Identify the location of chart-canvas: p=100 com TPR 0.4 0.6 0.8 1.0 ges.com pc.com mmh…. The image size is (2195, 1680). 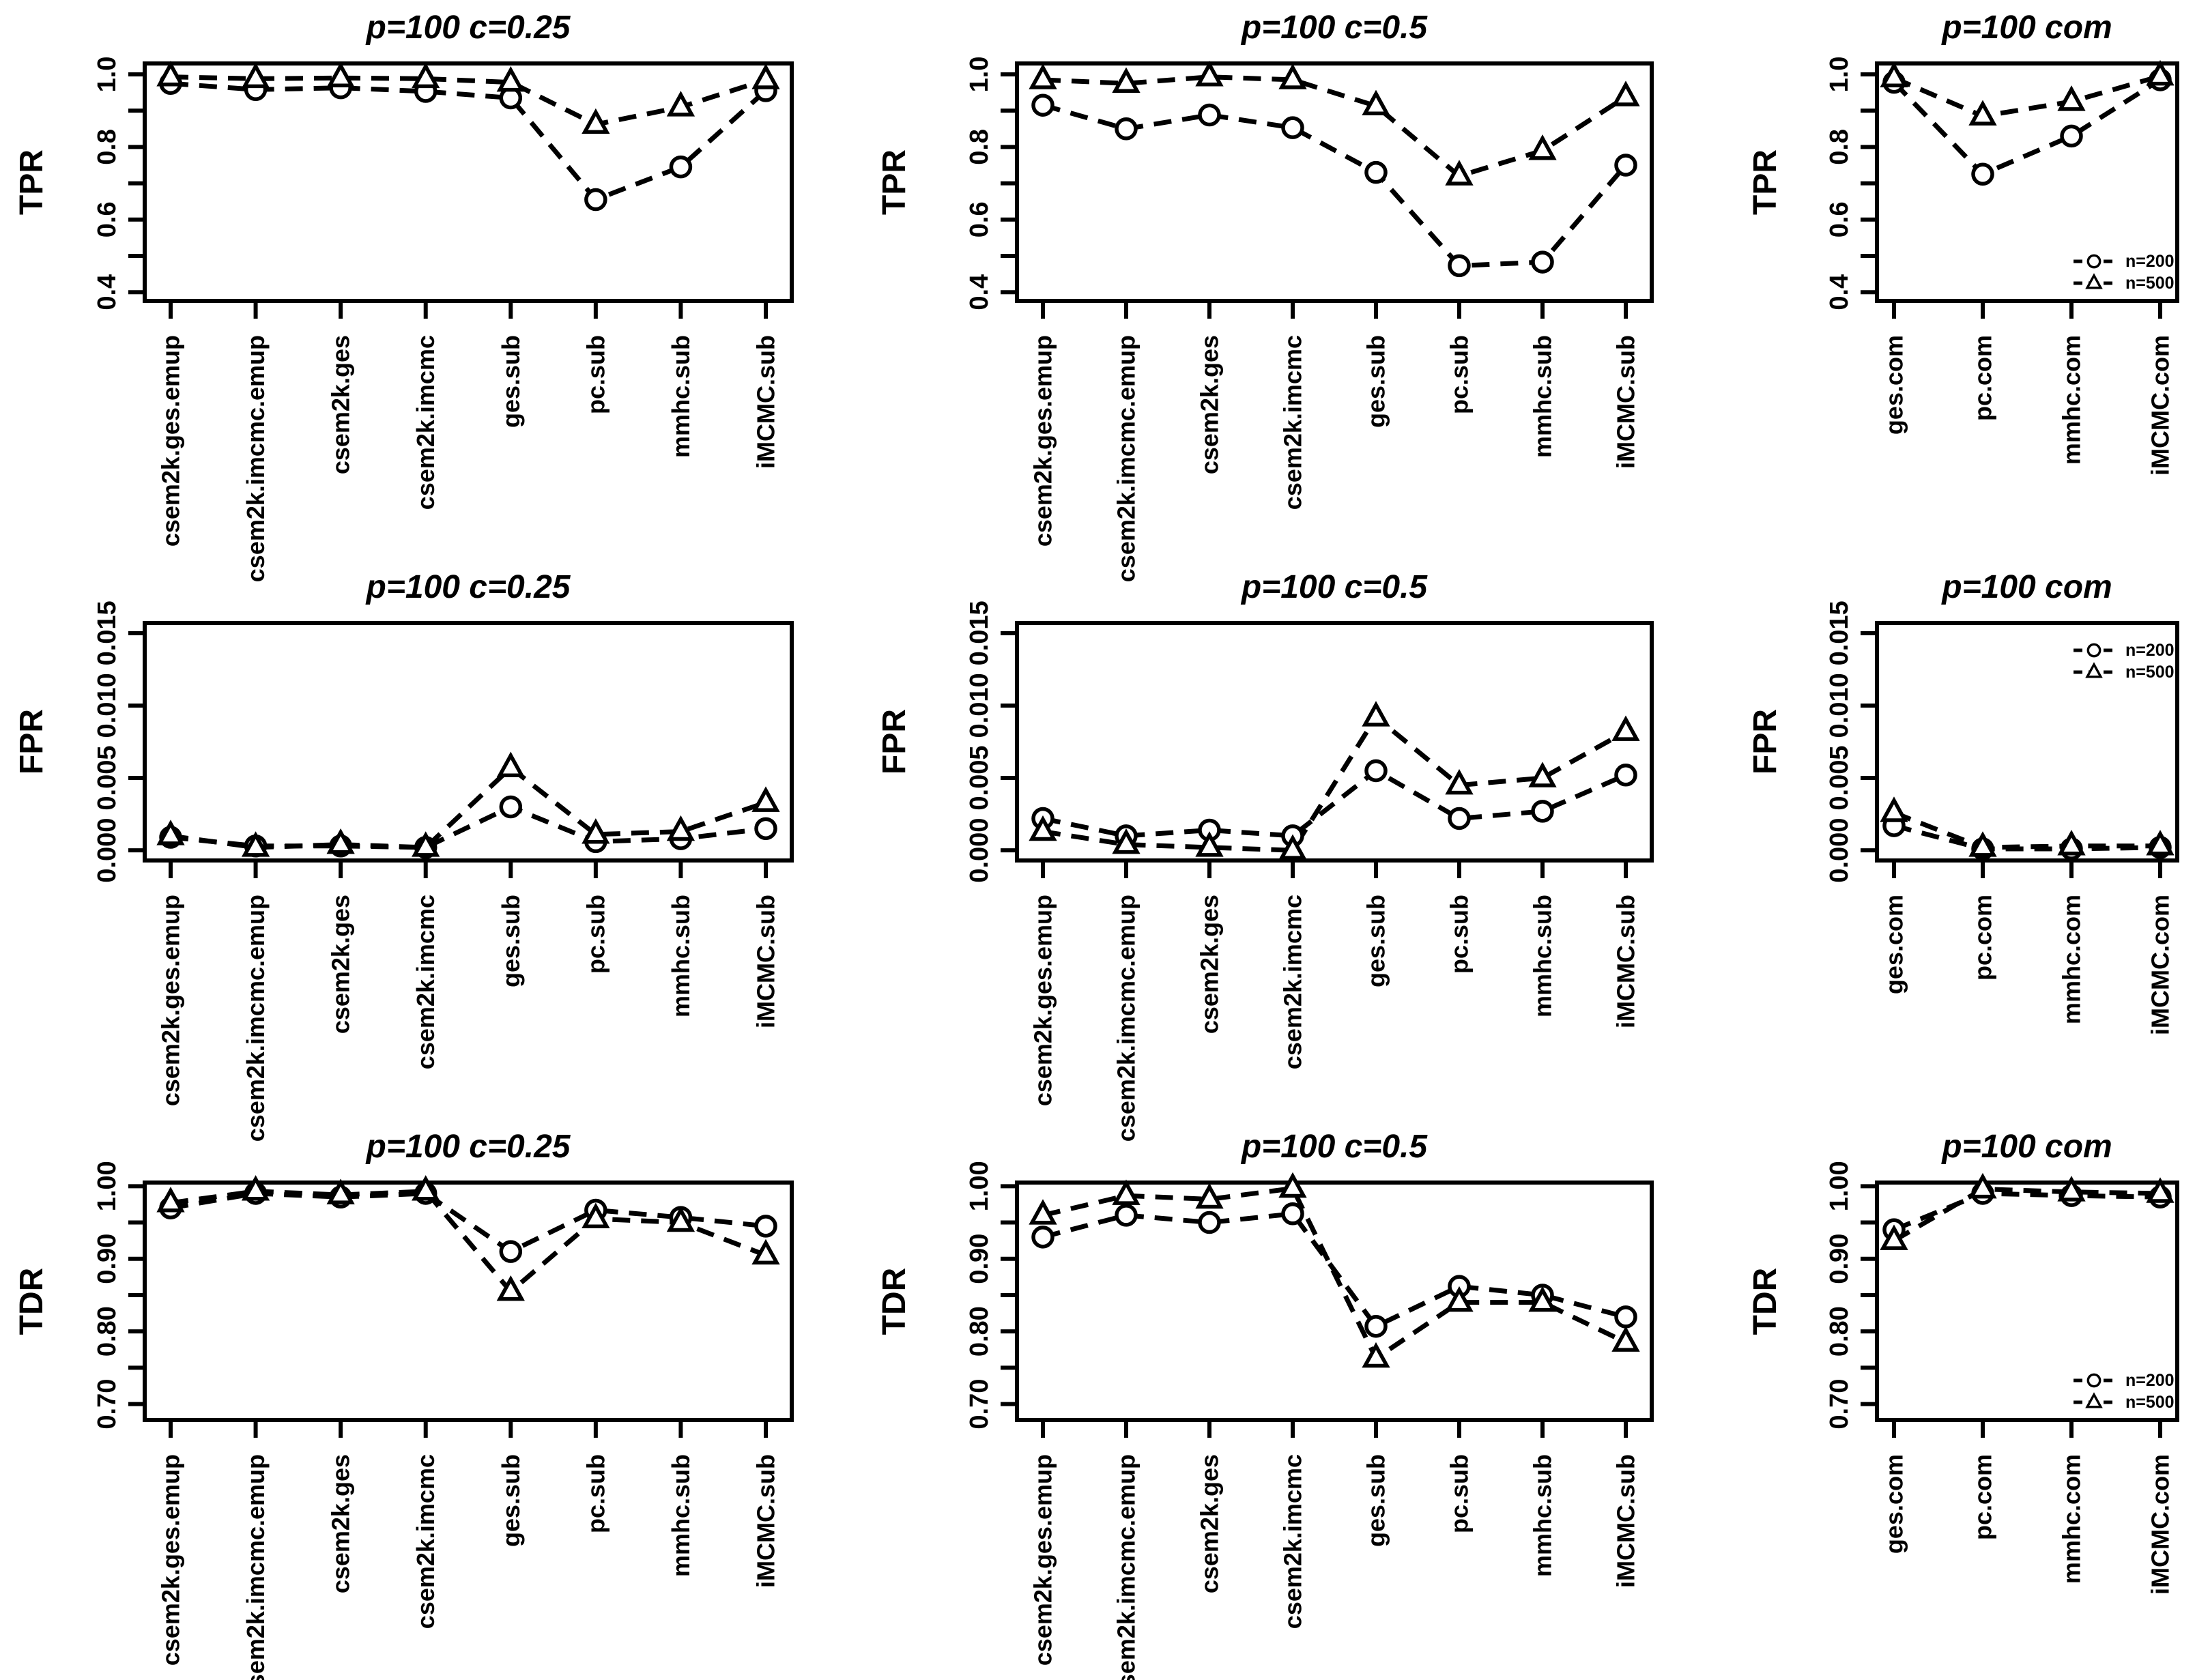
(1963, 243).